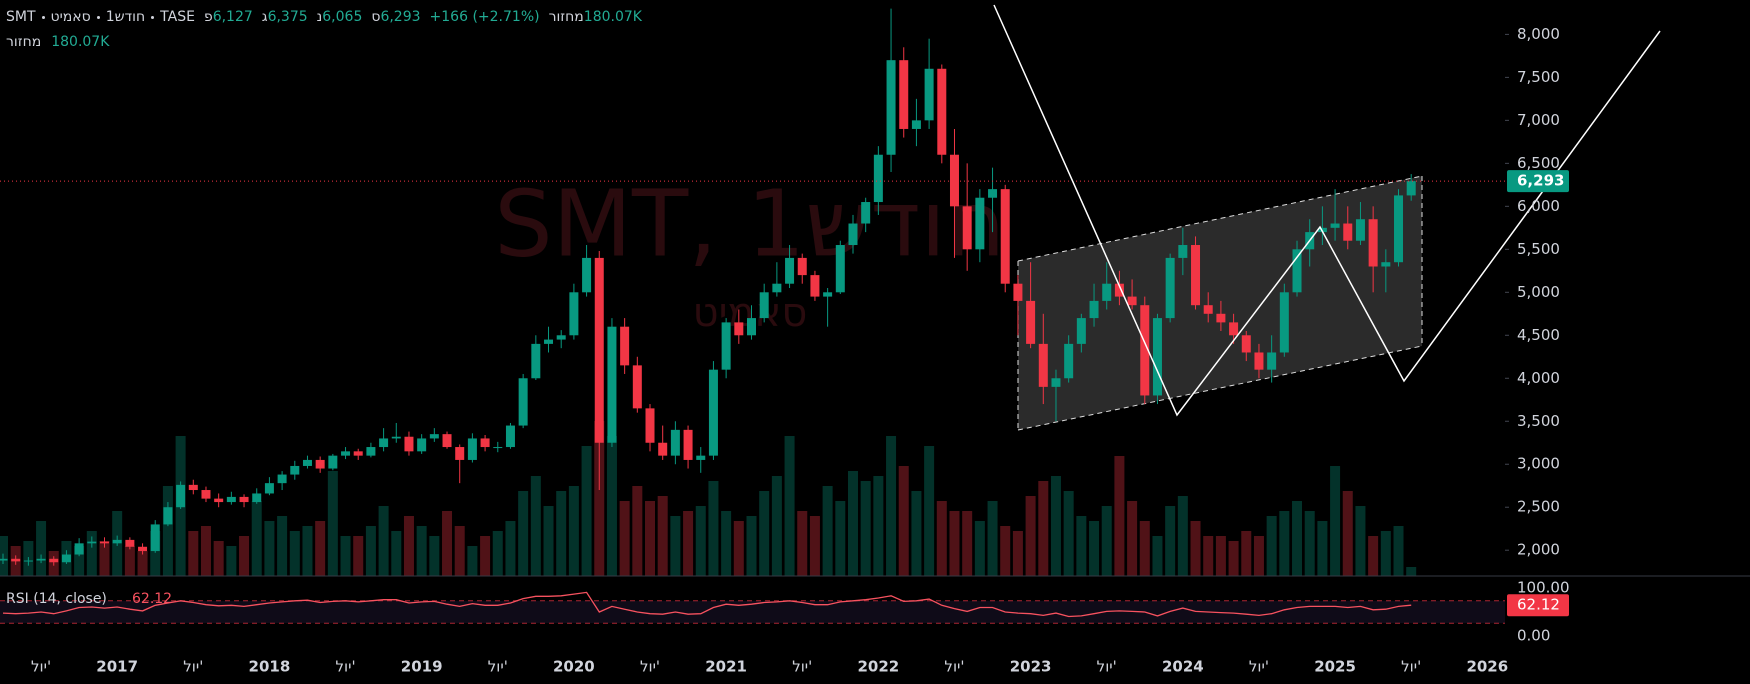  What do you see at coordinates (177, 17) in the screenshot?
I see `exchange: TASE` at bounding box center [177, 17].